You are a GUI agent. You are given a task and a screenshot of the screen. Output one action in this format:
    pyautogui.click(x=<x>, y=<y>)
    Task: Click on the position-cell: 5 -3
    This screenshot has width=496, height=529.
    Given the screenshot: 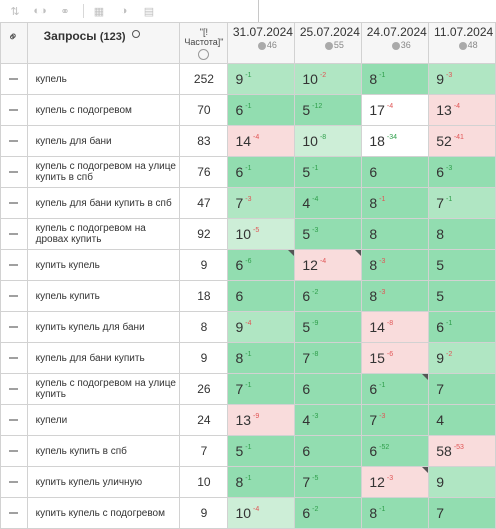 What is the action you would take?
    pyautogui.click(x=328, y=234)
    